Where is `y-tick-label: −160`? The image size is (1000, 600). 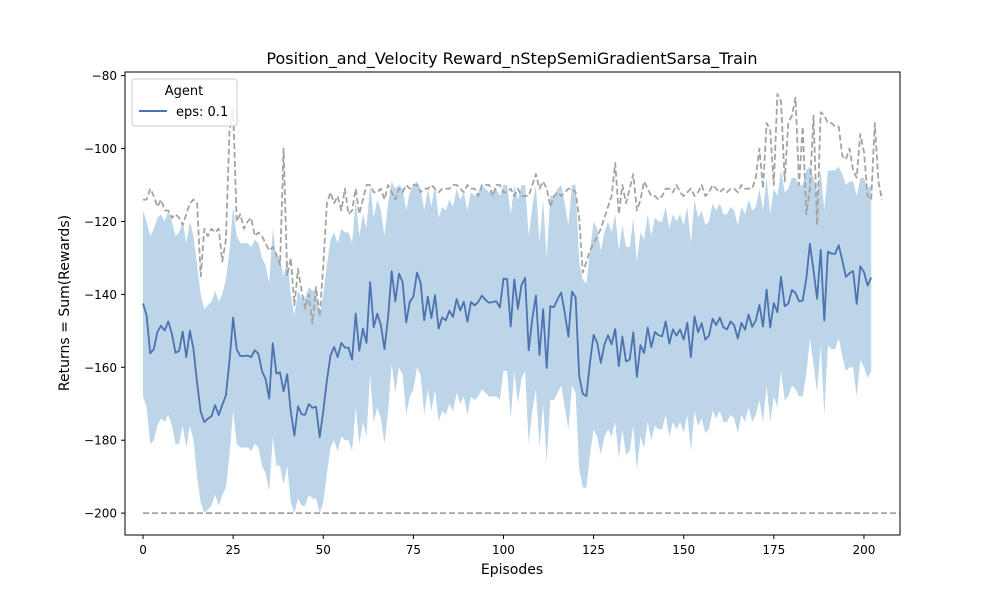 y-tick-label: −160 is located at coordinates (100, 368).